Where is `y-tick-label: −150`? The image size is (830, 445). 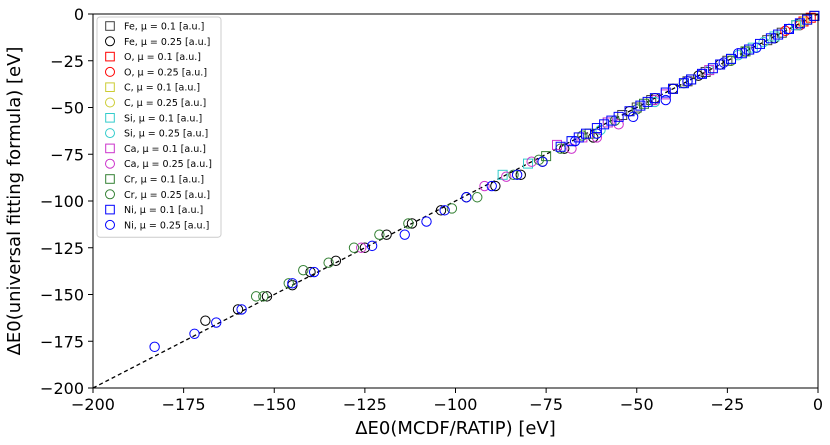 y-tick-label: −150 is located at coordinates (62, 295).